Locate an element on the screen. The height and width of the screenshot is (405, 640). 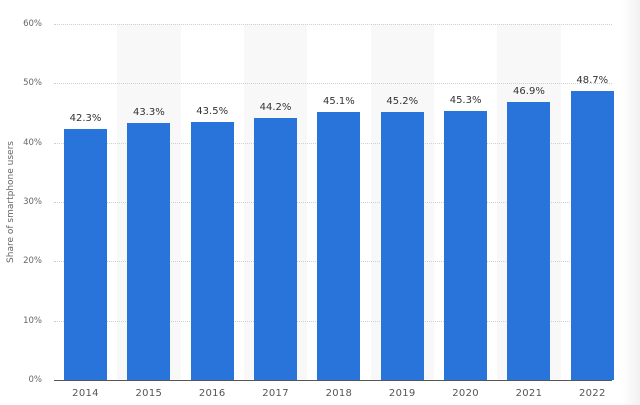
x-tick-label: 2017 is located at coordinates (275, 393).